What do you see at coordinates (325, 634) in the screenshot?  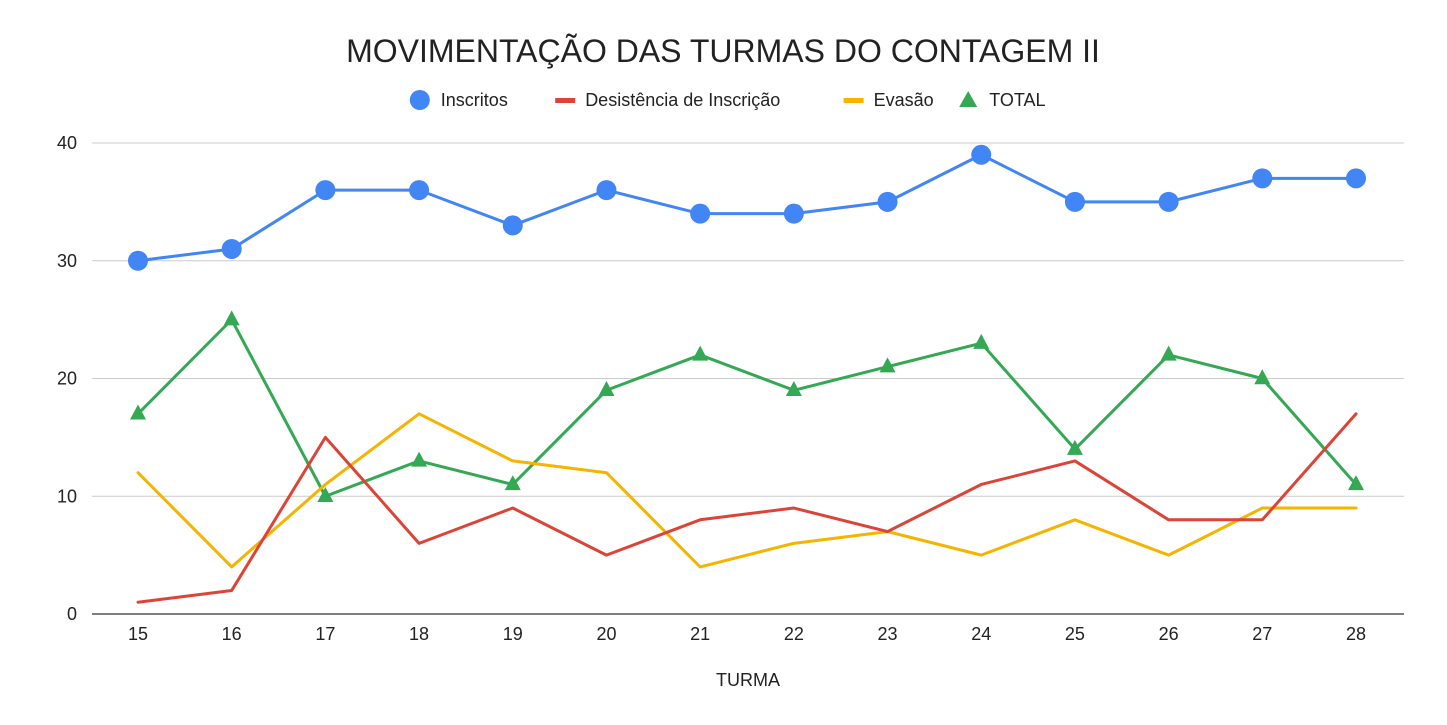 I see `x-tick-label: 17` at bounding box center [325, 634].